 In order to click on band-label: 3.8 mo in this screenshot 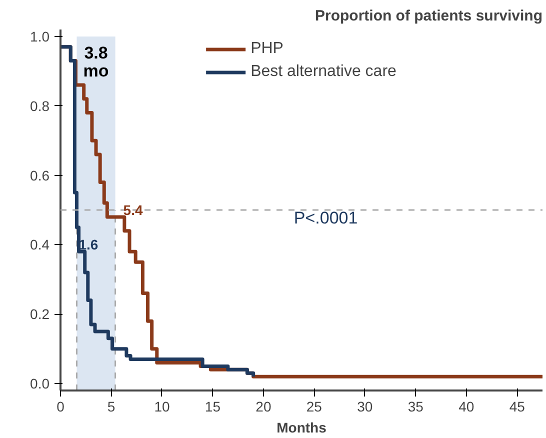, I will do `click(96, 61)`.